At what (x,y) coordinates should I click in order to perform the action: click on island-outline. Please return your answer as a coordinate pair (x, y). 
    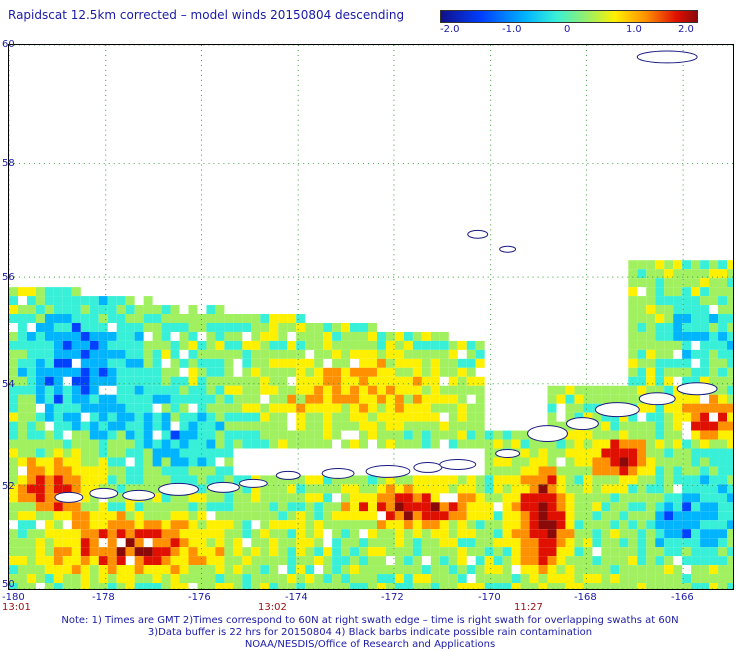
    Looking at the image, I should click on (697, 389).